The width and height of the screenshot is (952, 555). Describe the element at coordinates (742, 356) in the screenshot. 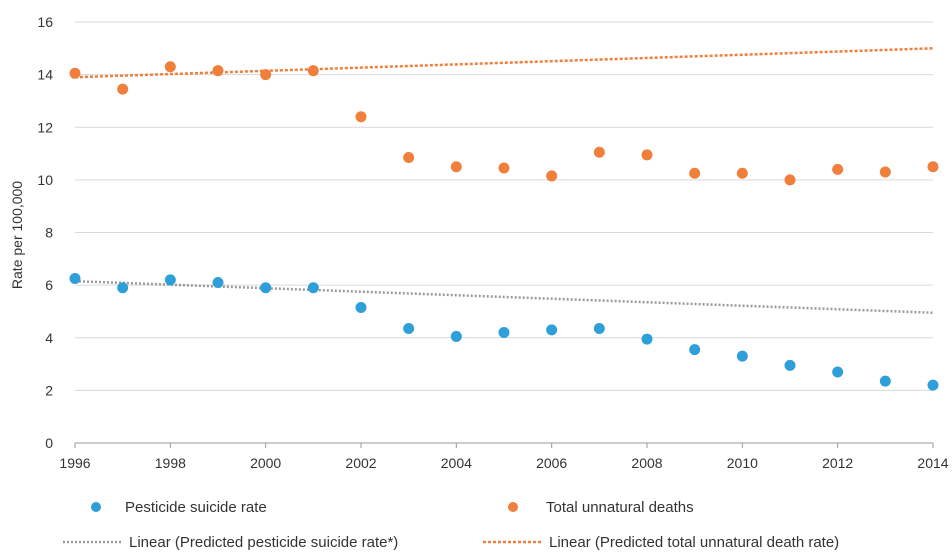

I see `point-series-1-2010` at that location.